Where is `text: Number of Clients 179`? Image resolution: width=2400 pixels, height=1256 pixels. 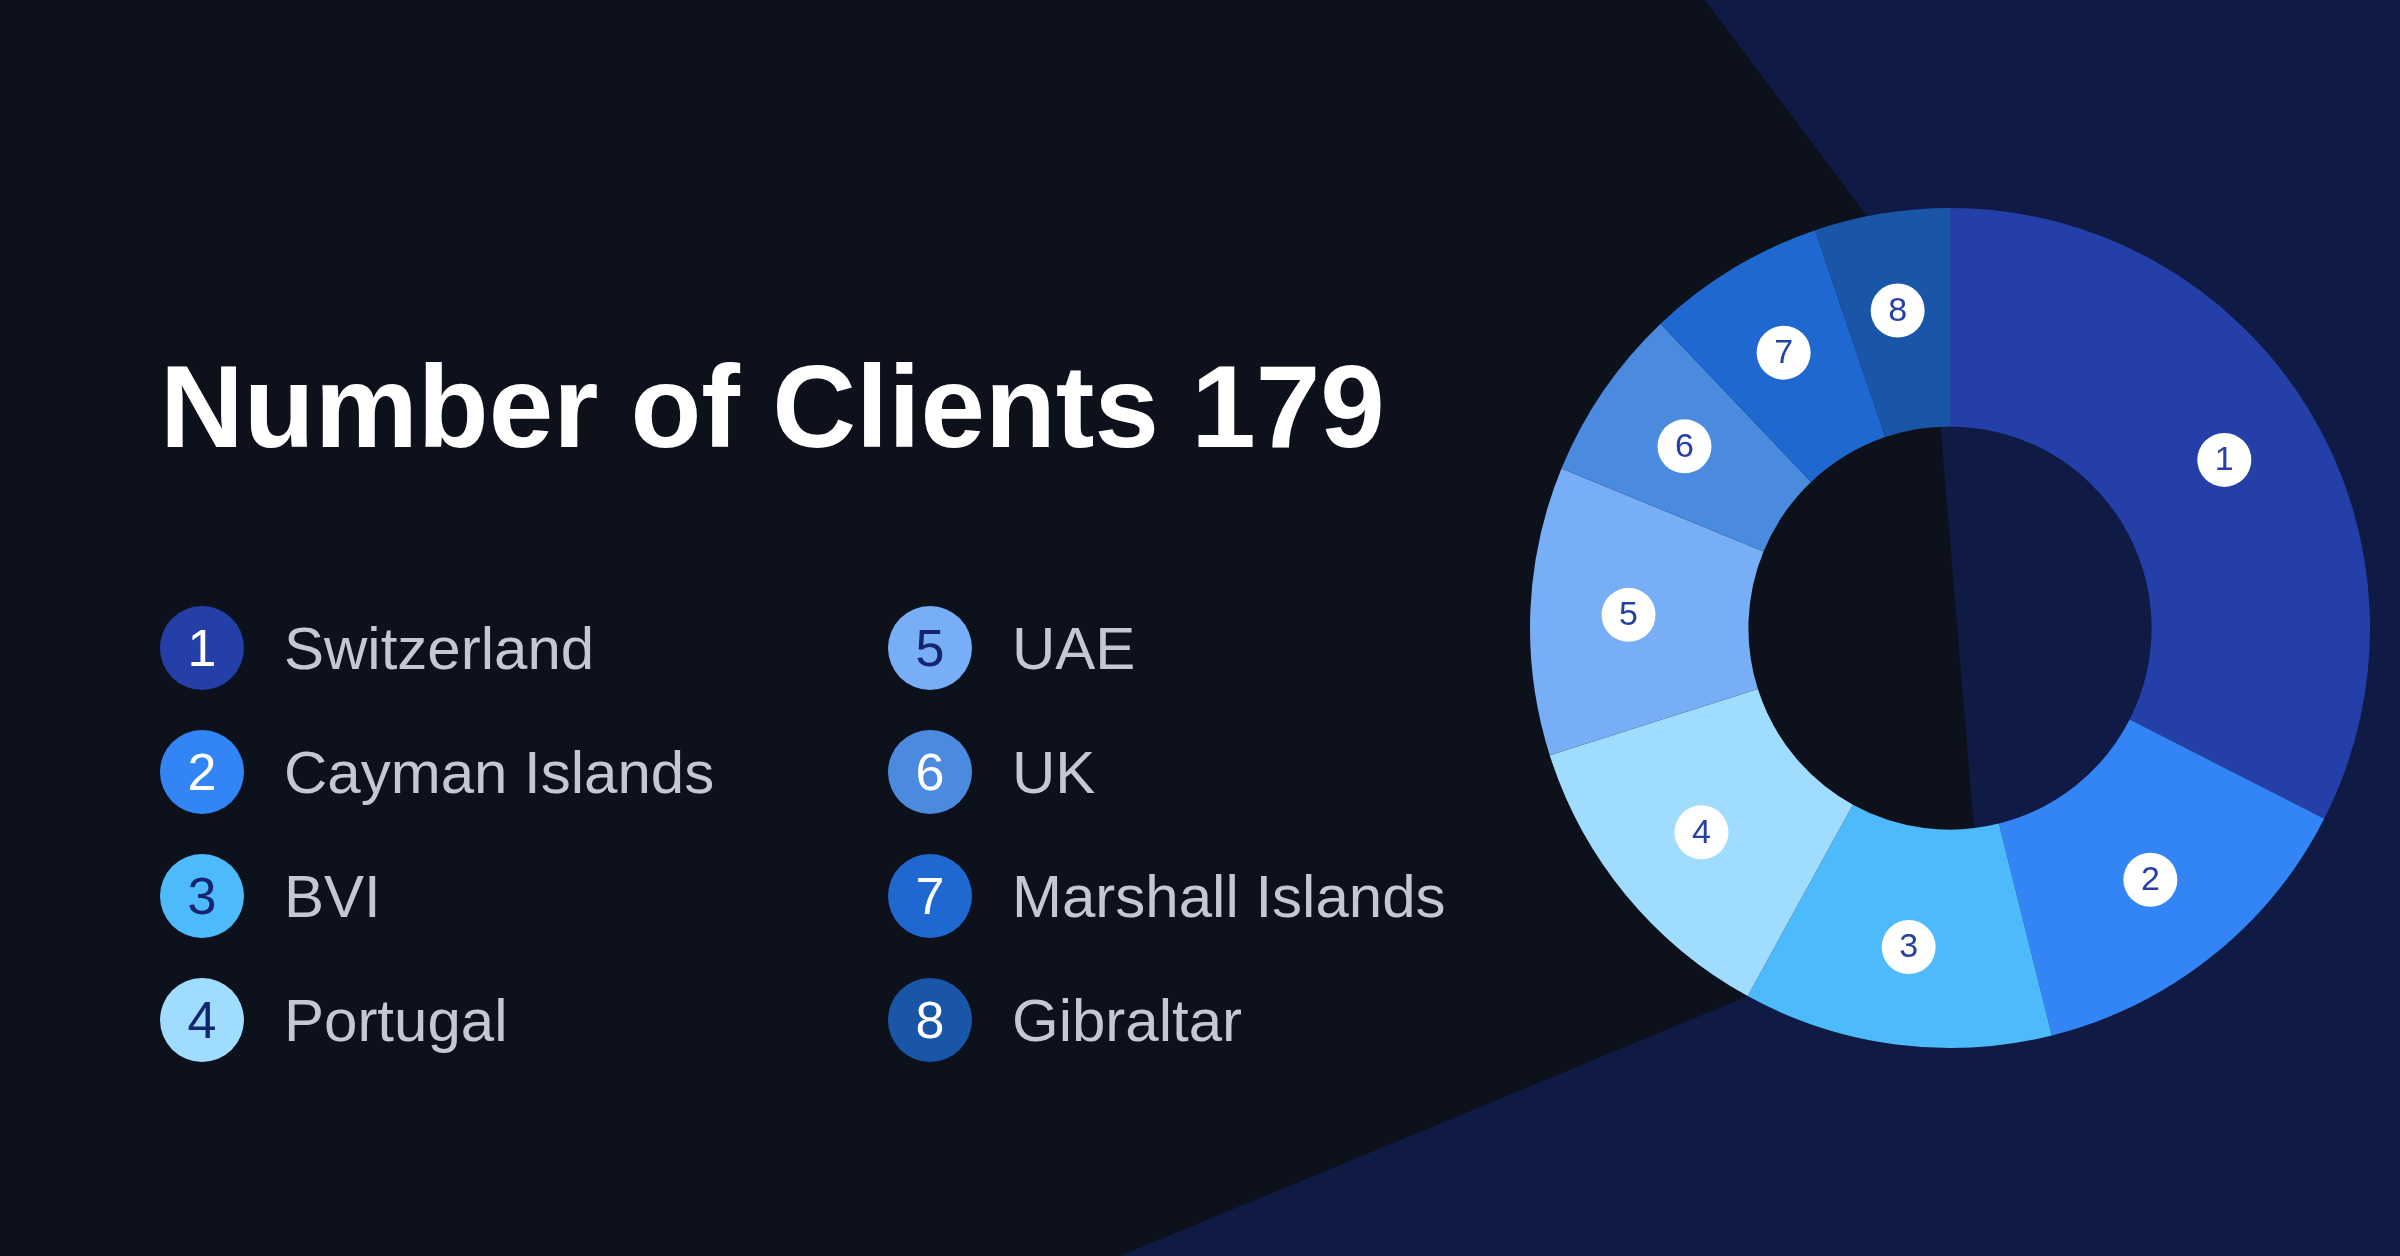
text: Number of Clients 179 is located at coordinates (772, 407).